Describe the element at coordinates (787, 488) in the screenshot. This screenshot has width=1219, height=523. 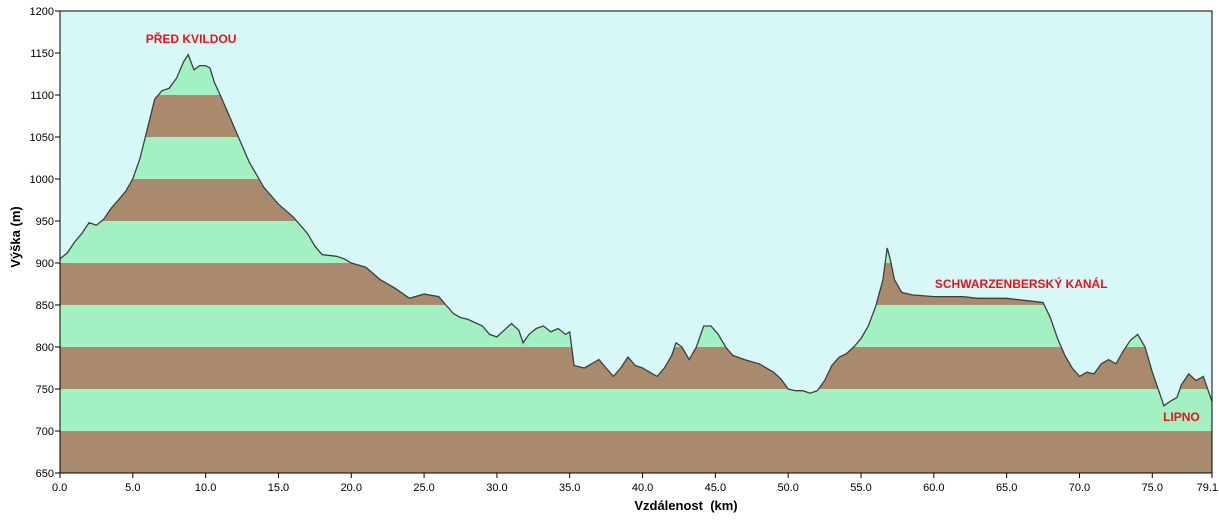
I see `x-tick-label: 50.0` at that location.